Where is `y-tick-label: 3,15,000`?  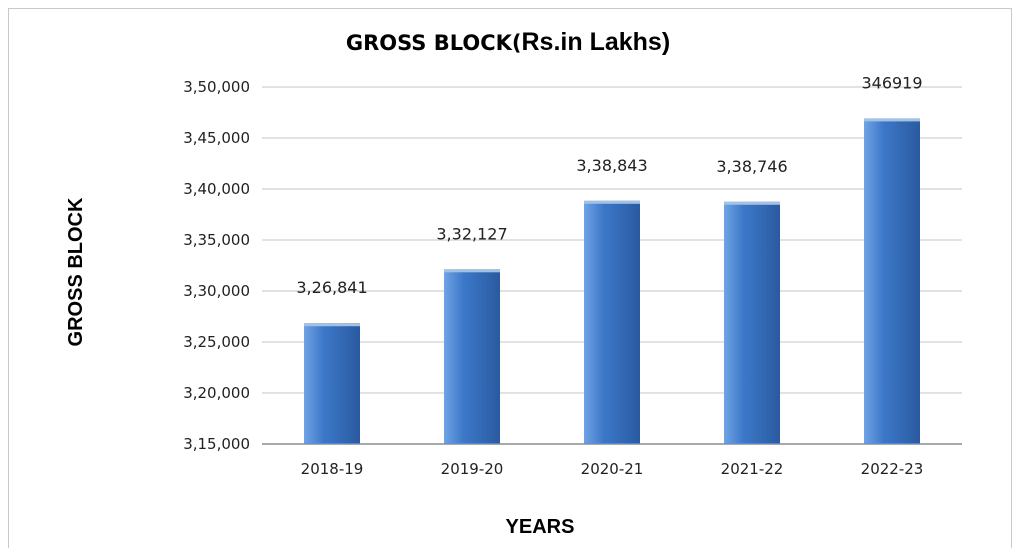 y-tick-label: 3,15,000 is located at coordinates (216, 444).